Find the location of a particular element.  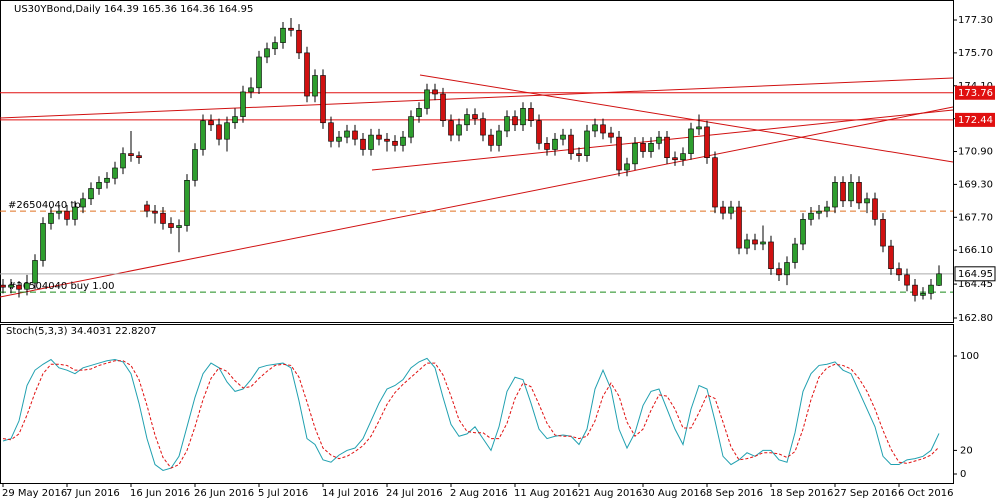

x-tick-label: 24 Jul 2016 is located at coordinates (414, 493).